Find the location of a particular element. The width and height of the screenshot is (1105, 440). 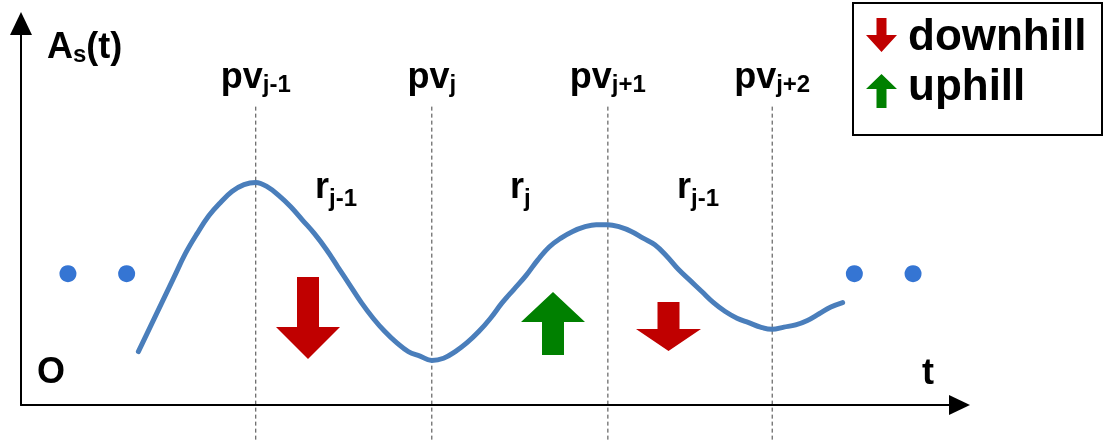

y-axis-title: As(t) is located at coordinates (85, 45).